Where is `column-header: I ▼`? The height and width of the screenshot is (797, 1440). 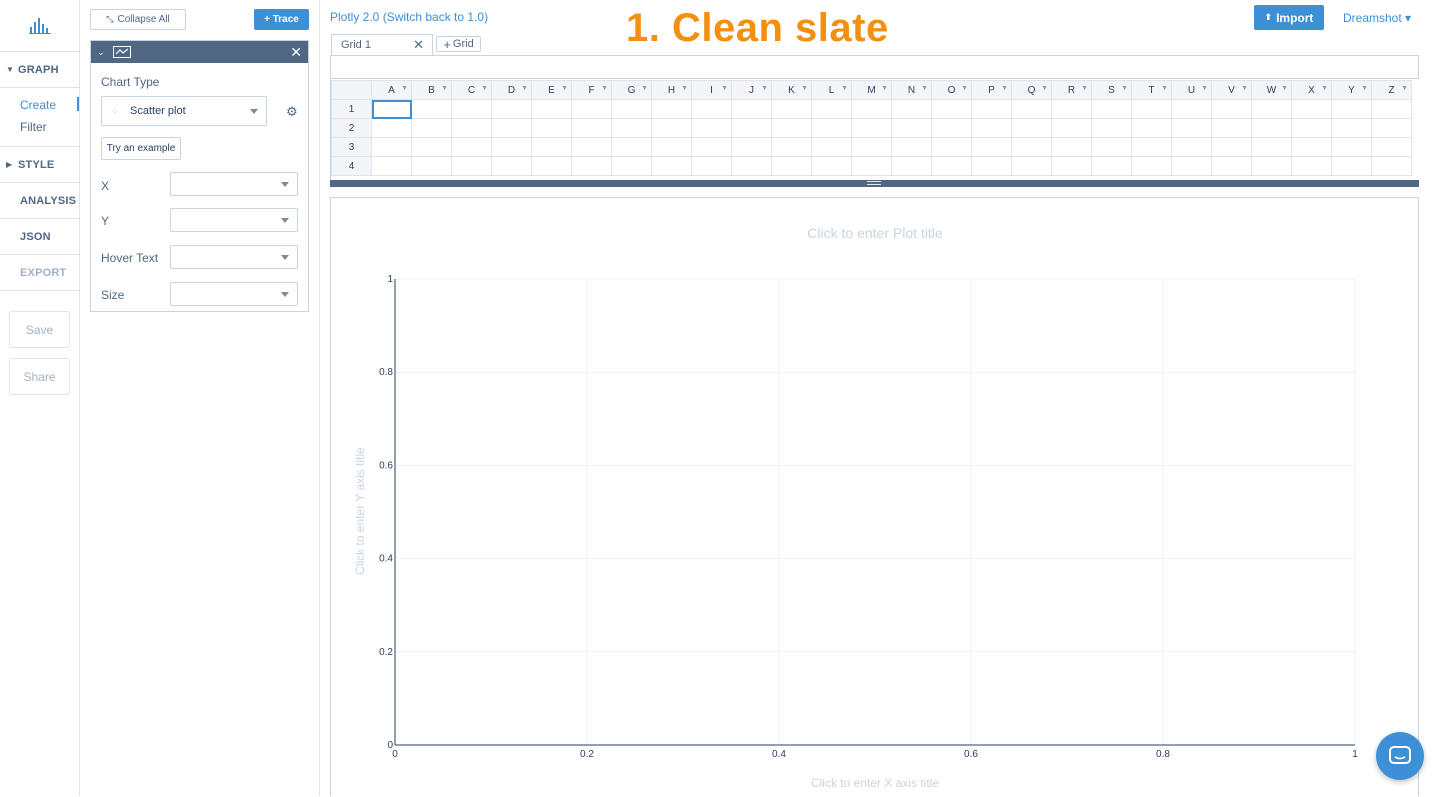
column-header: I ▼ is located at coordinates (711, 90).